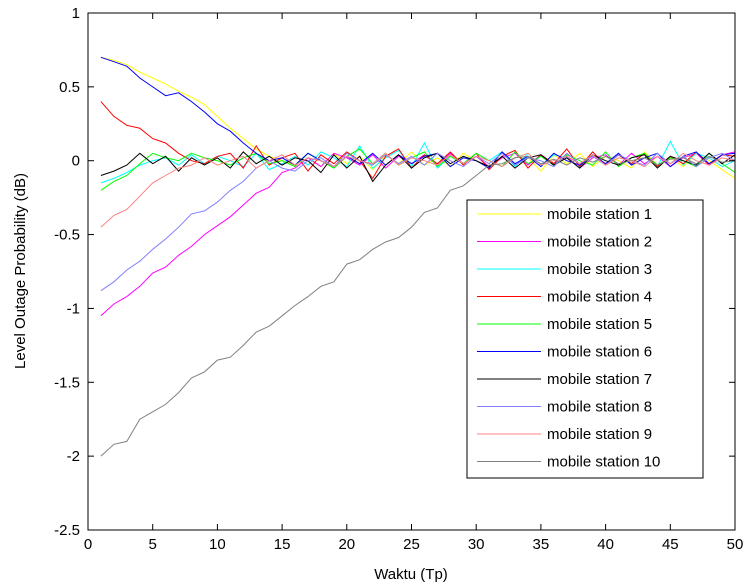 Image resolution: width=745 pixels, height=585 pixels. Describe the element at coordinates (20, 271) in the screenshot. I see `y-axis-title: Level Outage Probability (dB)` at that location.